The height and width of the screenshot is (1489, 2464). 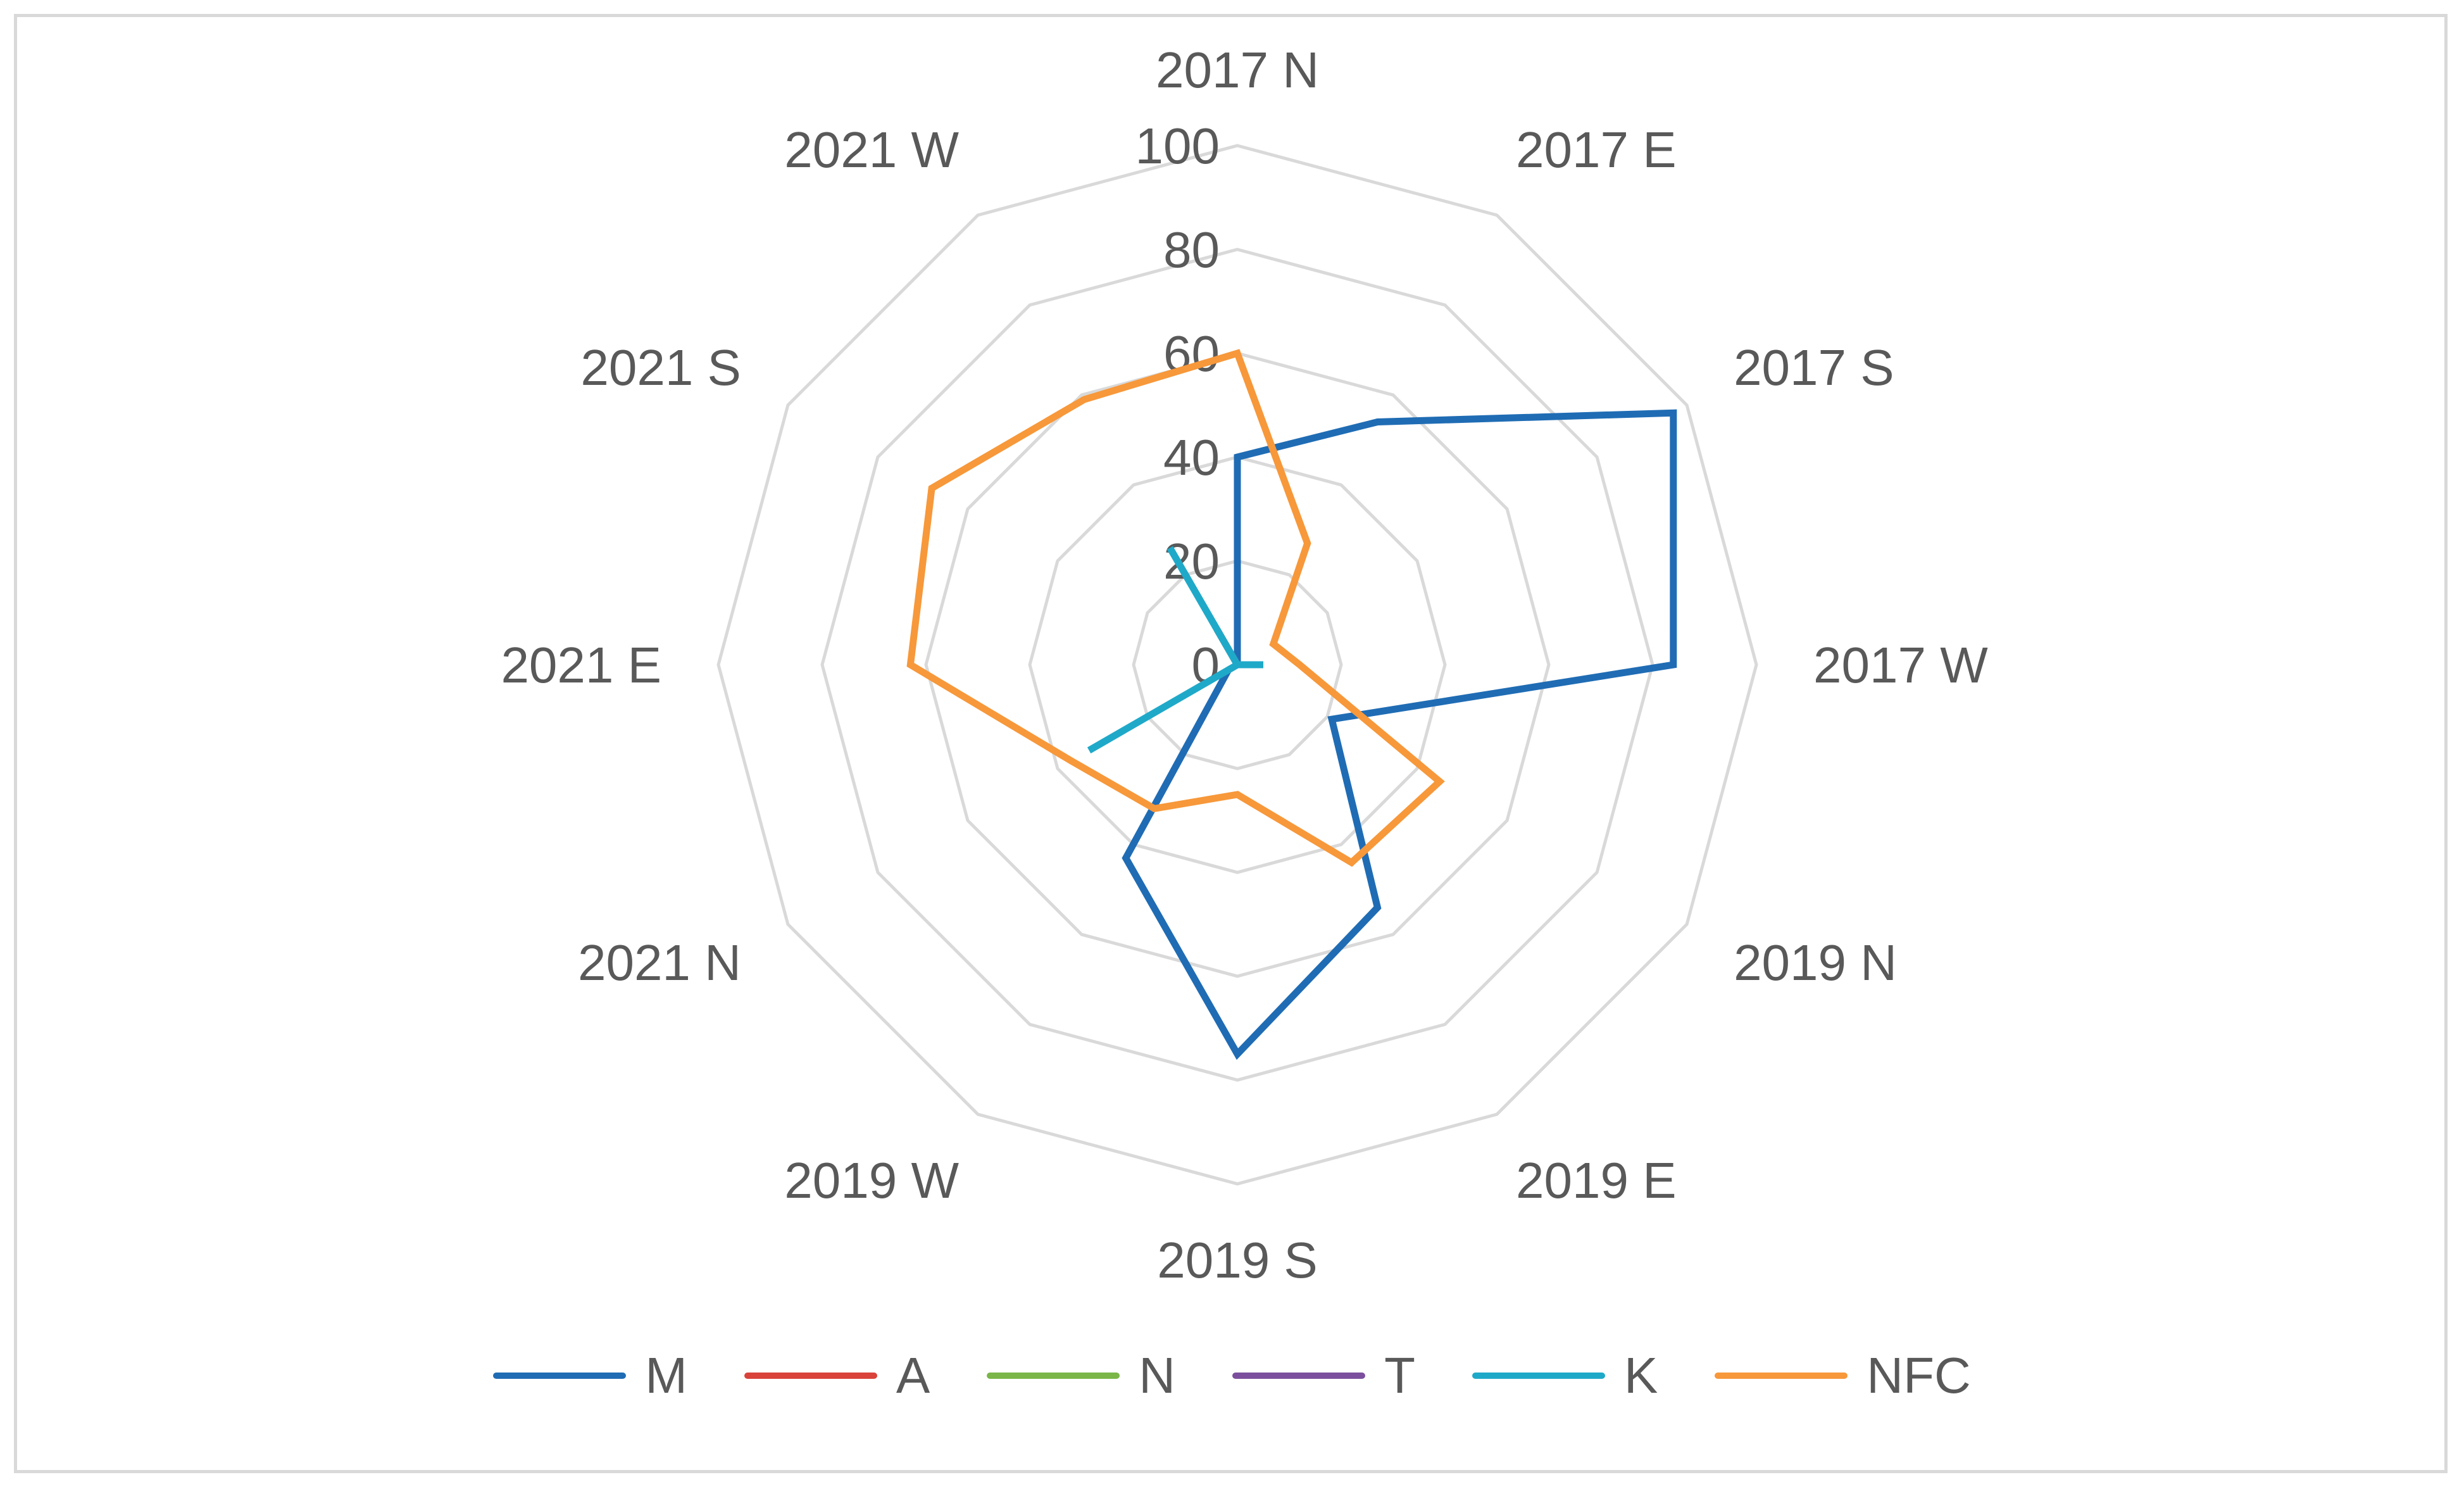 What do you see at coordinates (1191, 250) in the screenshot?
I see `tick-label: 80` at bounding box center [1191, 250].